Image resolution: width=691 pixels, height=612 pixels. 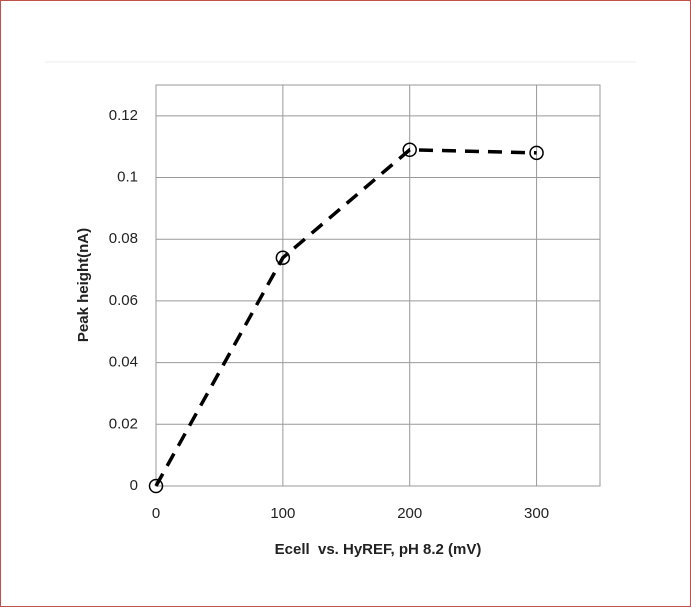 I want to click on x-tick-label: 200, so click(x=409, y=513).